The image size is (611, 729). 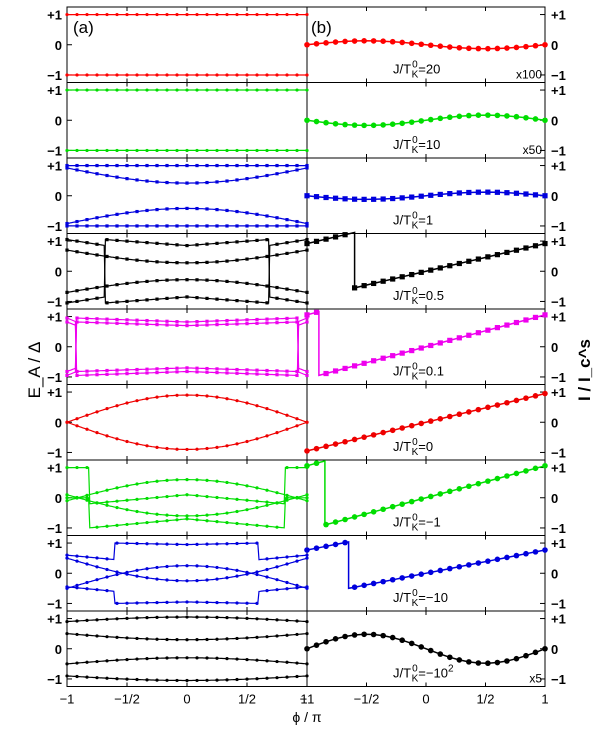 I want to click on row-5: +1 +10 0−1 −1J/T0 K=0.1, so click(x=306, y=346).